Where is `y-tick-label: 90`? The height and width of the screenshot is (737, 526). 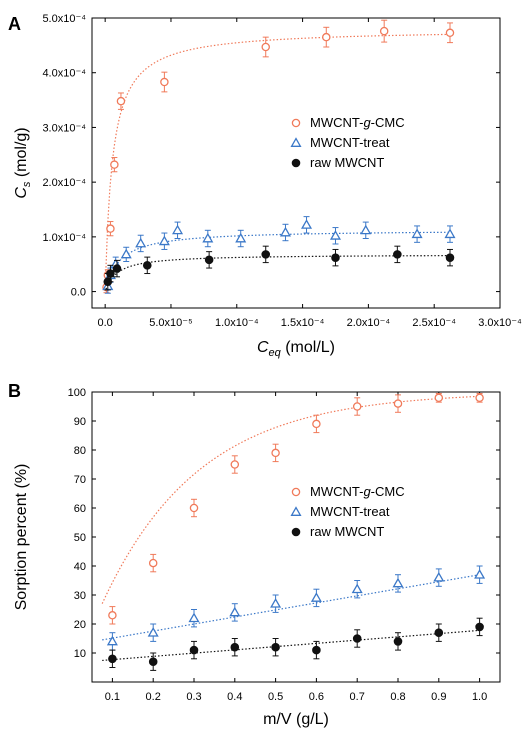
y-tick-label: 90 is located at coordinates (80, 422).